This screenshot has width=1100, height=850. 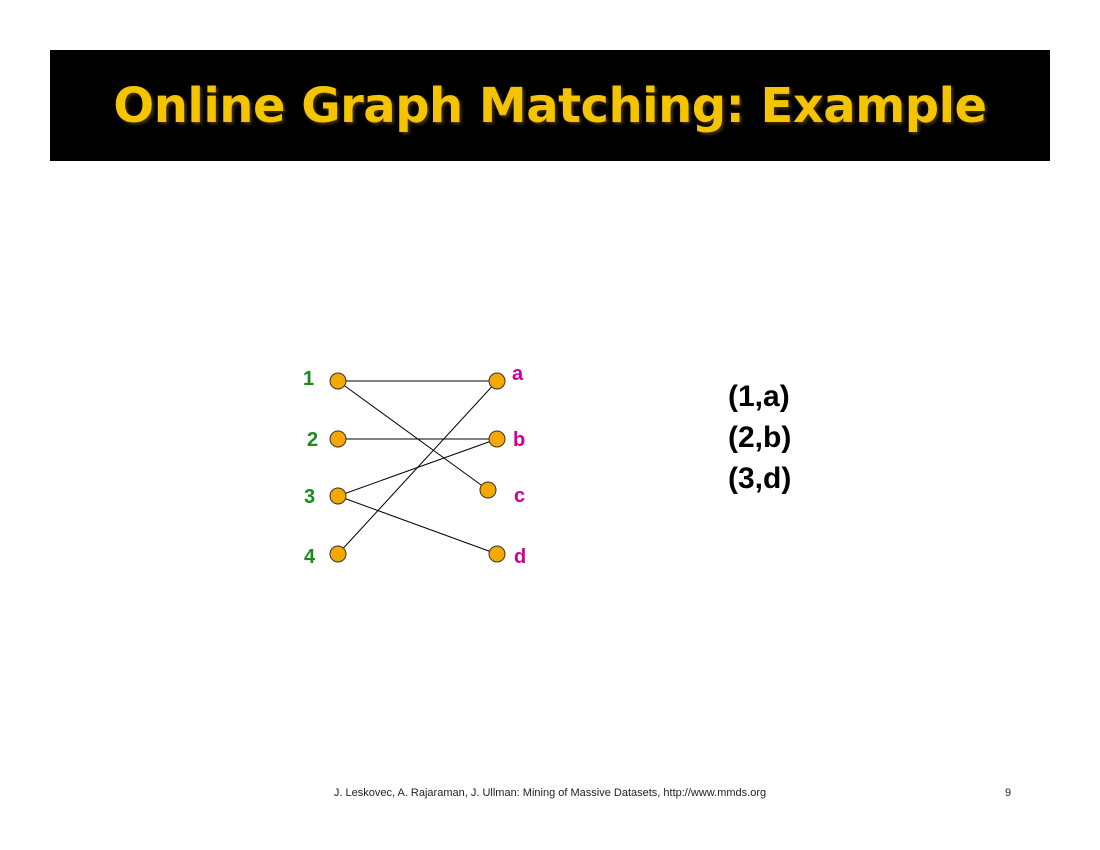 I want to click on title-bar: Online Graph Matching: Example, so click(x=550, y=105).